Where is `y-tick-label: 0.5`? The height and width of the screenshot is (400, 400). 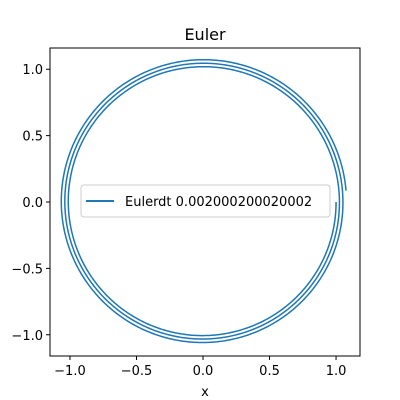 y-tick-label: 0.5 is located at coordinates (32, 137).